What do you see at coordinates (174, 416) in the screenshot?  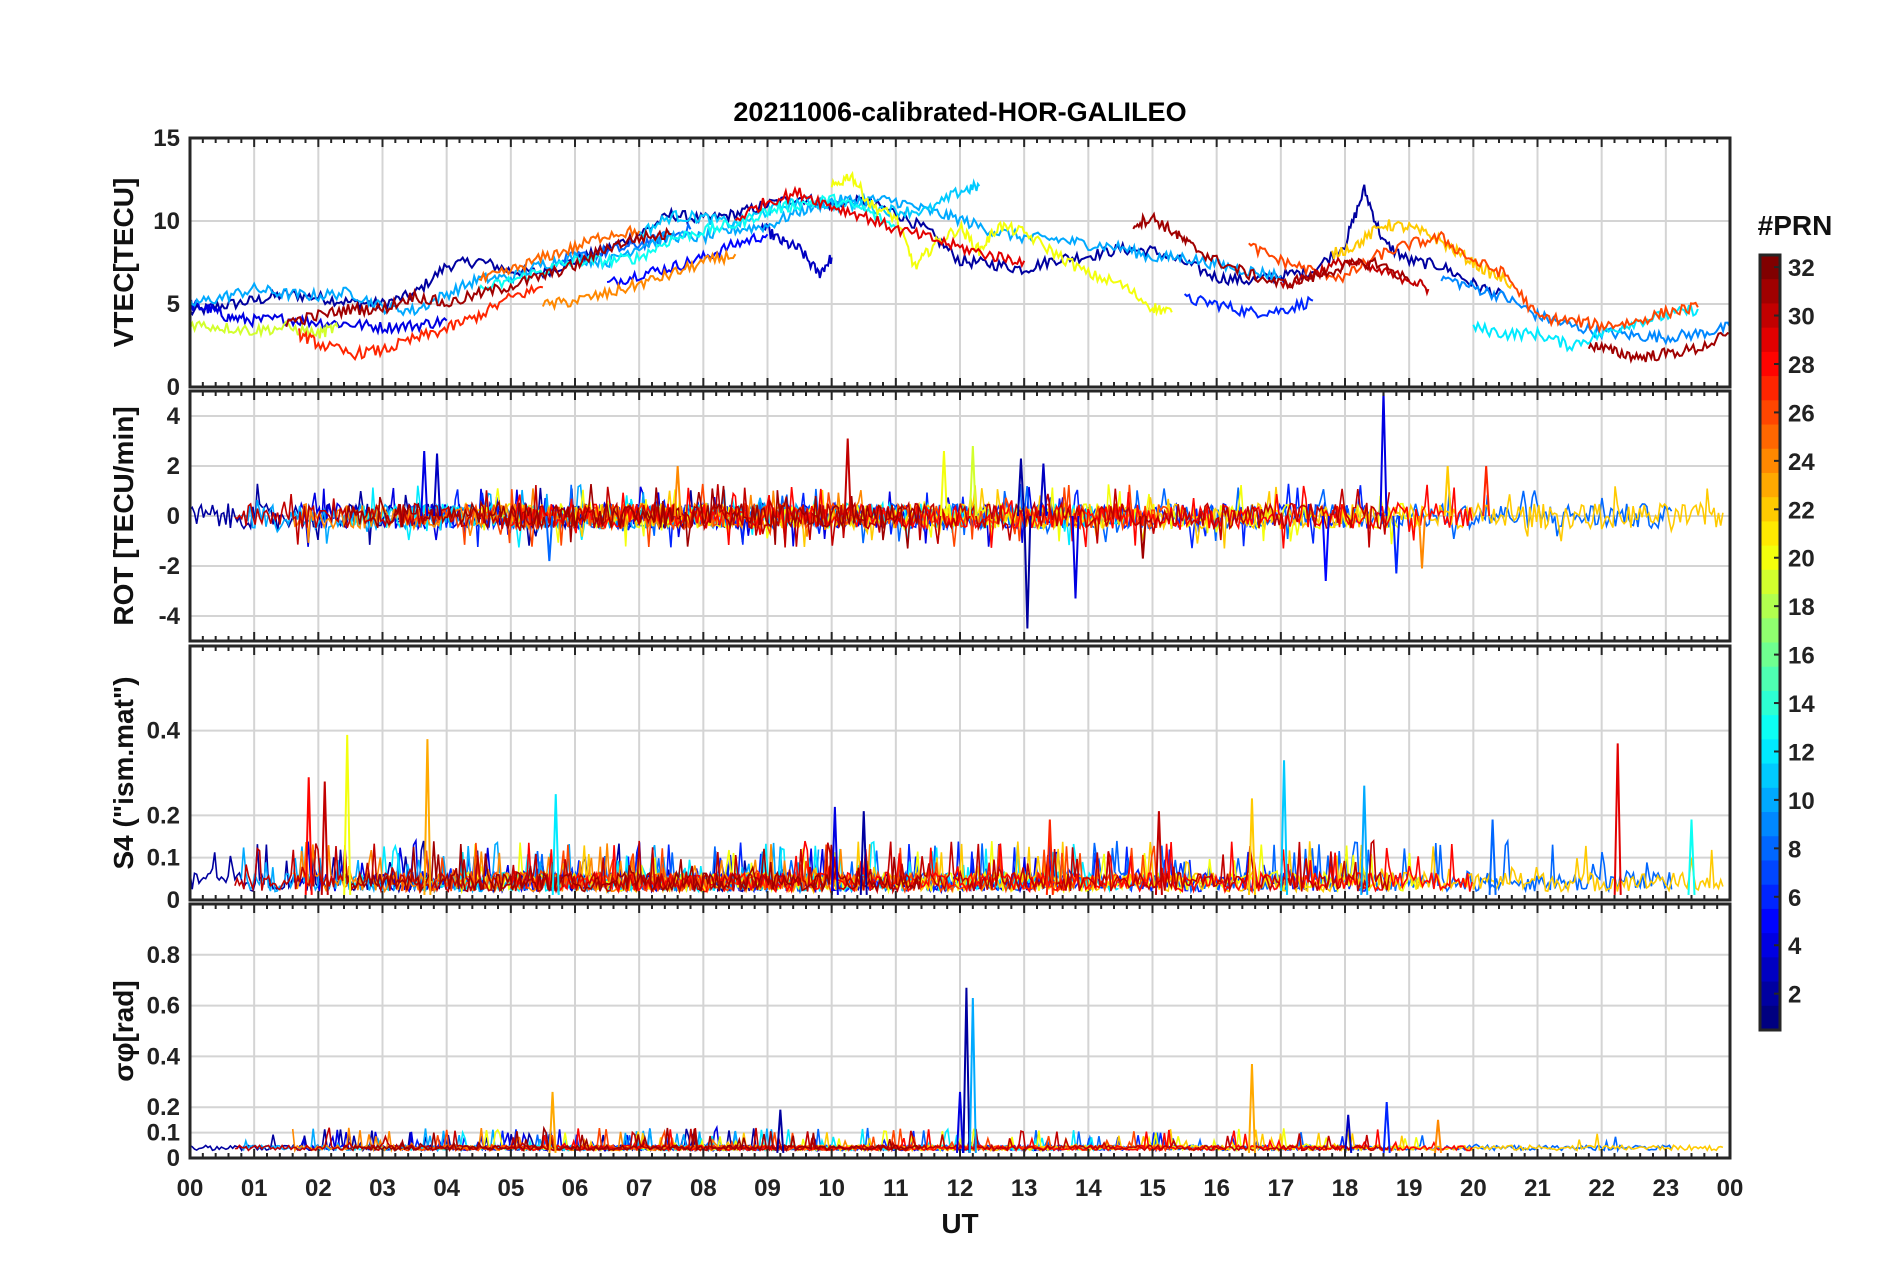 I see `y-tick-label: 4` at bounding box center [174, 416].